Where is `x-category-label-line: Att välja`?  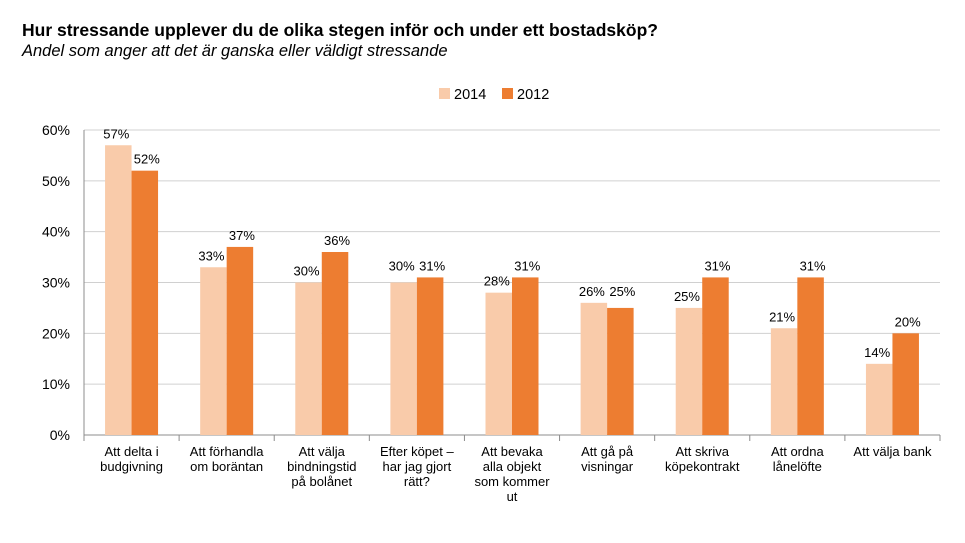 x-category-label-line: Att välja is located at coordinates (322, 451).